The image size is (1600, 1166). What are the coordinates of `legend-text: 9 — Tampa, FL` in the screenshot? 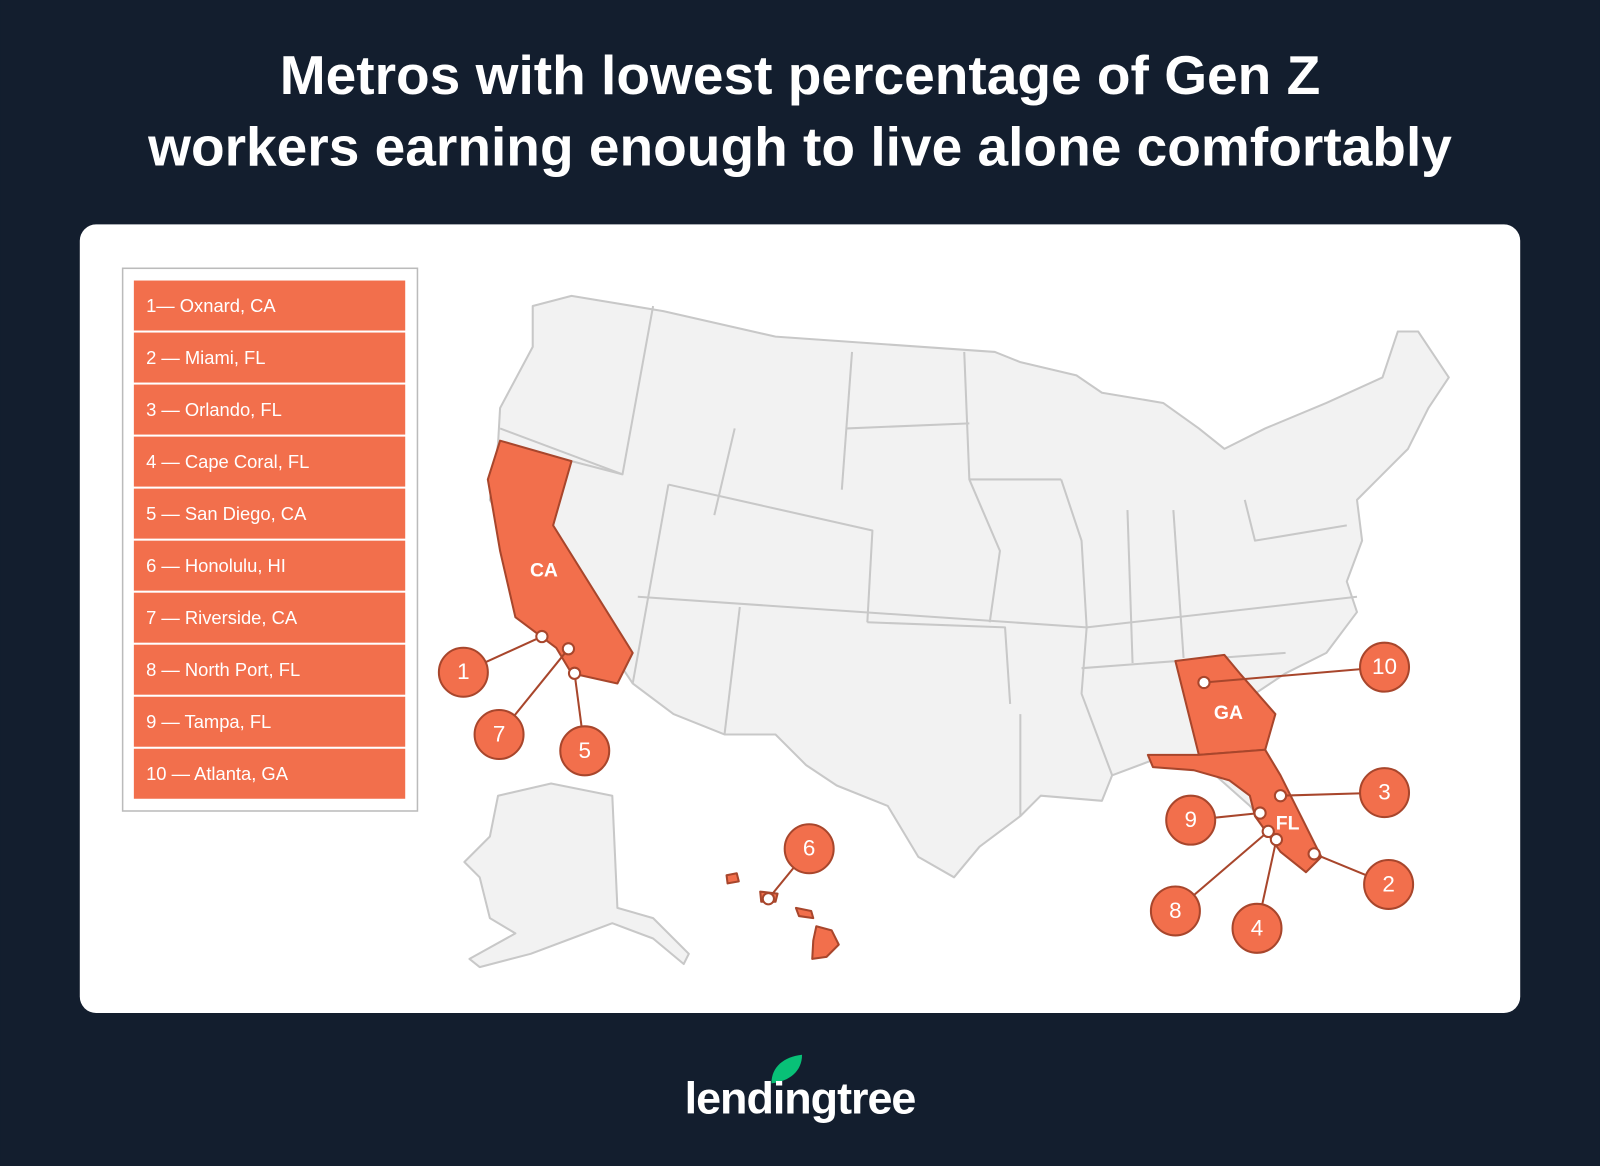 It's located at (208, 721).